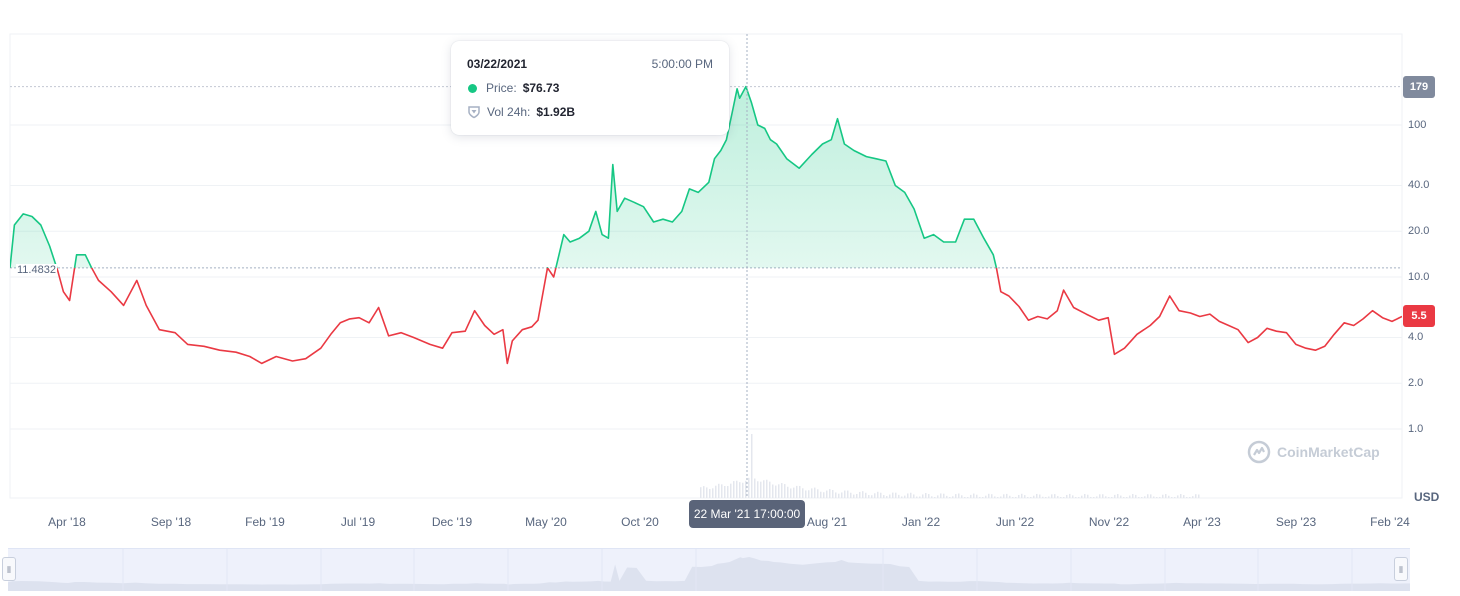 This screenshot has width=1460, height=596. Describe the element at coordinates (9, 569) in the screenshot. I see `navigator-left-handle: ⦀` at that location.